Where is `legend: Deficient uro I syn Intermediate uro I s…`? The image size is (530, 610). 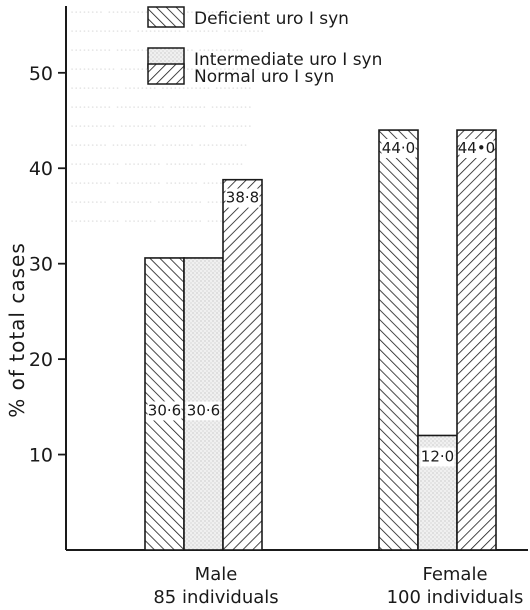 legend: Deficient uro I syn Intermediate uro I s… is located at coordinates (264, 46).